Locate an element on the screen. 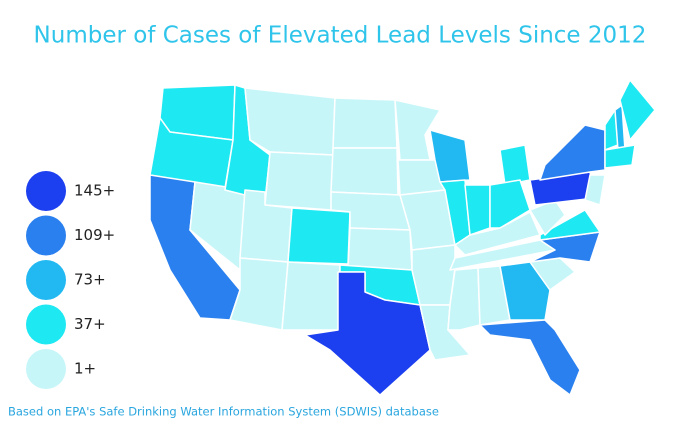 This screenshot has width=680, height=428. legend-label: 73+ is located at coordinates (90, 280).